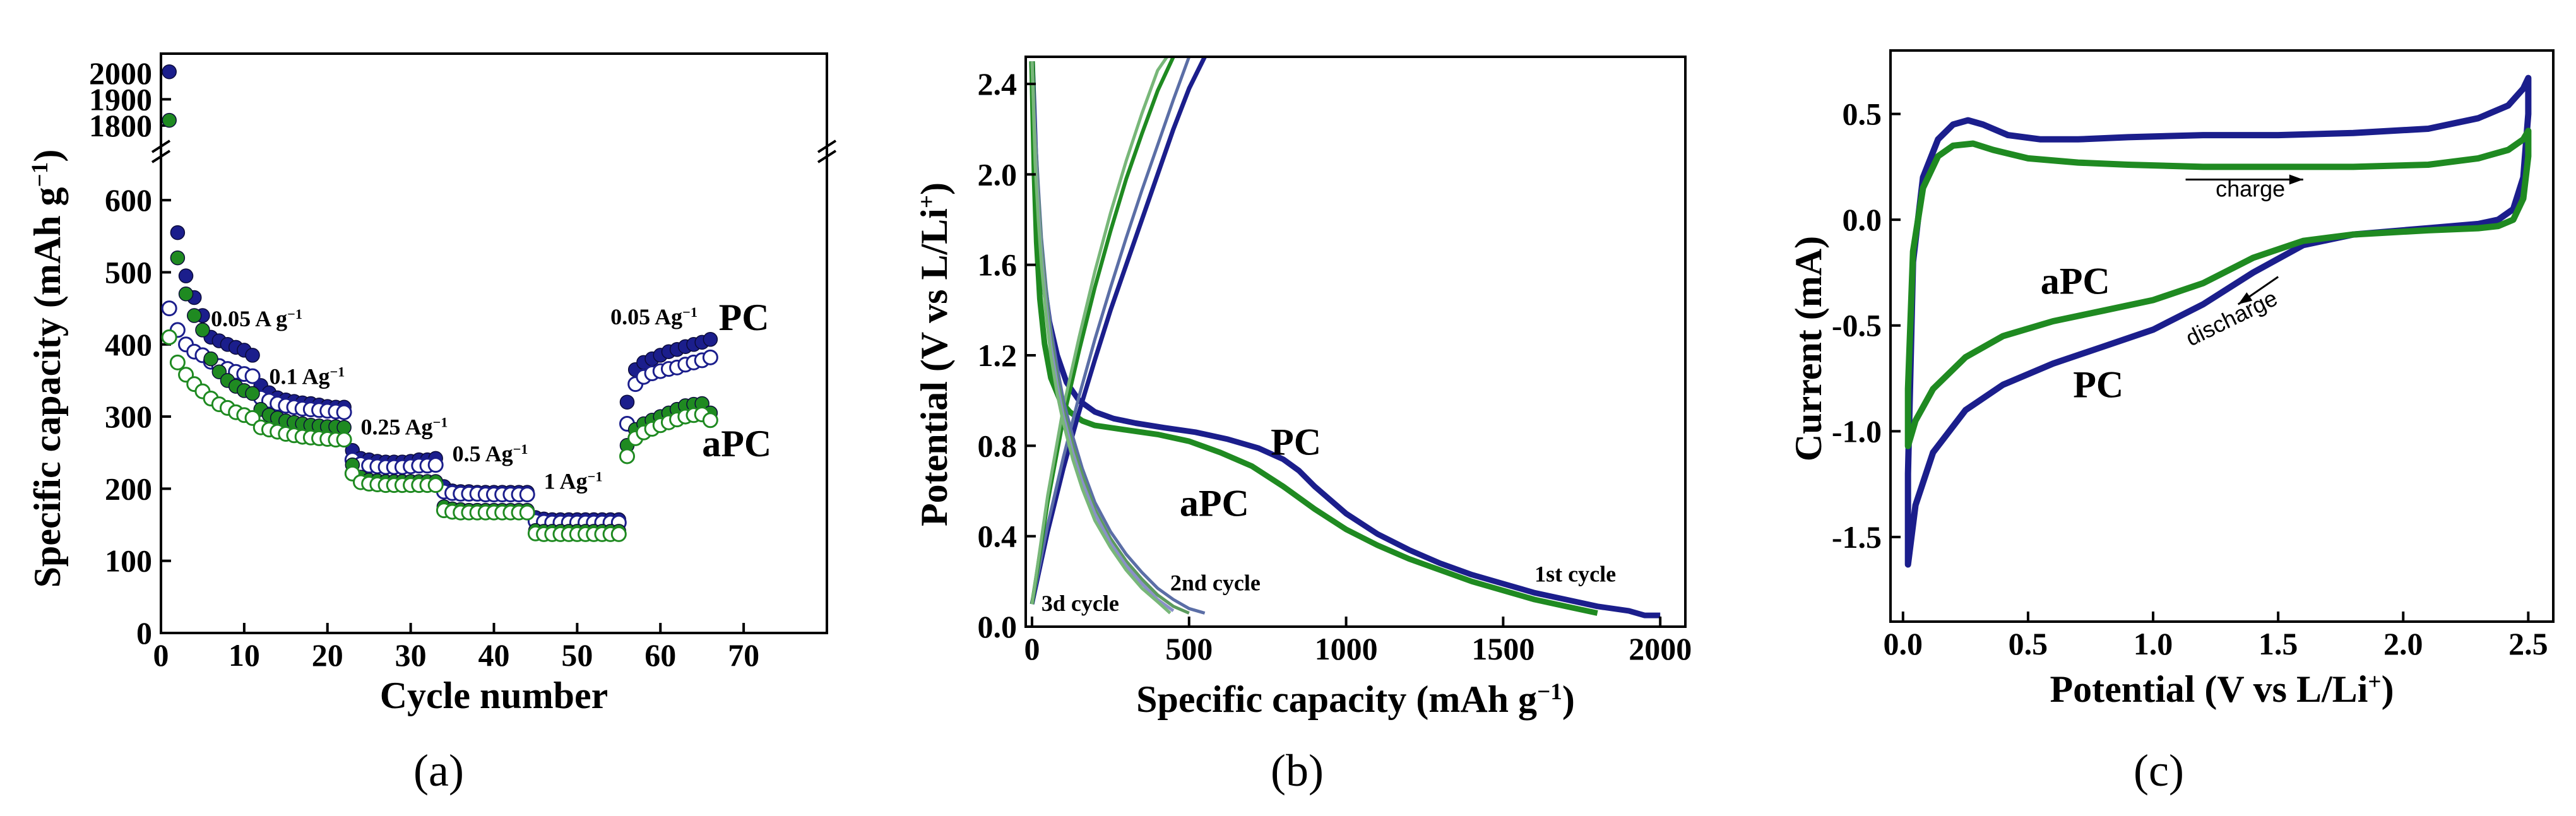 The width and height of the screenshot is (2576, 816). What do you see at coordinates (2231, 318) in the screenshot?
I see `discharge-annotation: discharge` at bounding box center [2231, 318].